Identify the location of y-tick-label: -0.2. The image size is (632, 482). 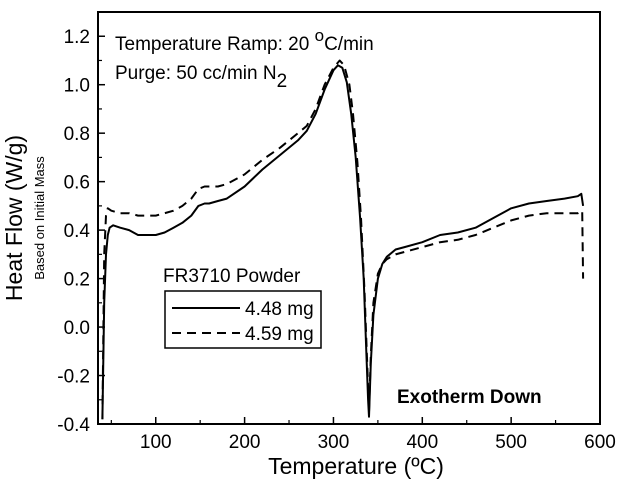
(73, 377).